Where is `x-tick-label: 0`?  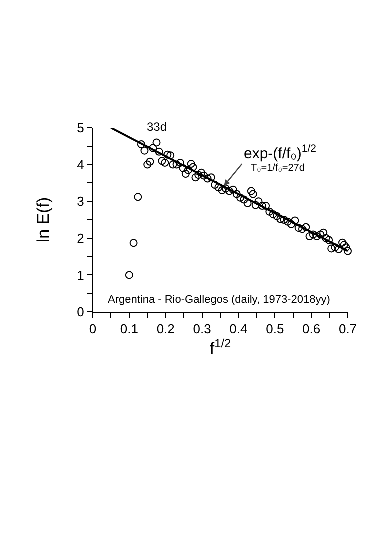 x-tick-label: 0 is located at coordinates (93, 329).